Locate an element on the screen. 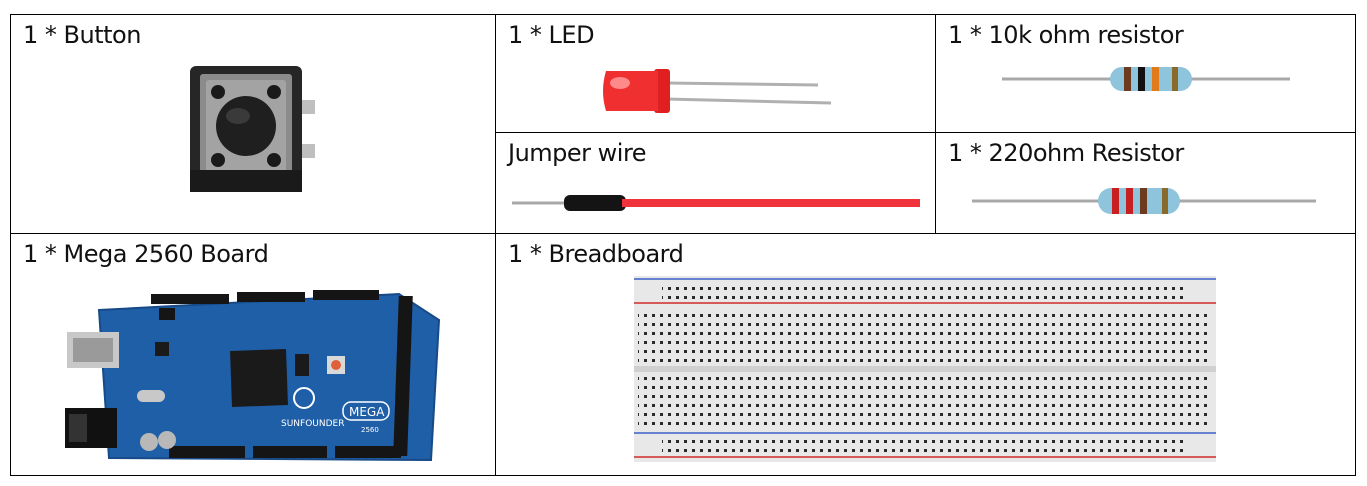 The image size is (1367, 486). button-label: 1 * Button is located at coordinates (82, 35).